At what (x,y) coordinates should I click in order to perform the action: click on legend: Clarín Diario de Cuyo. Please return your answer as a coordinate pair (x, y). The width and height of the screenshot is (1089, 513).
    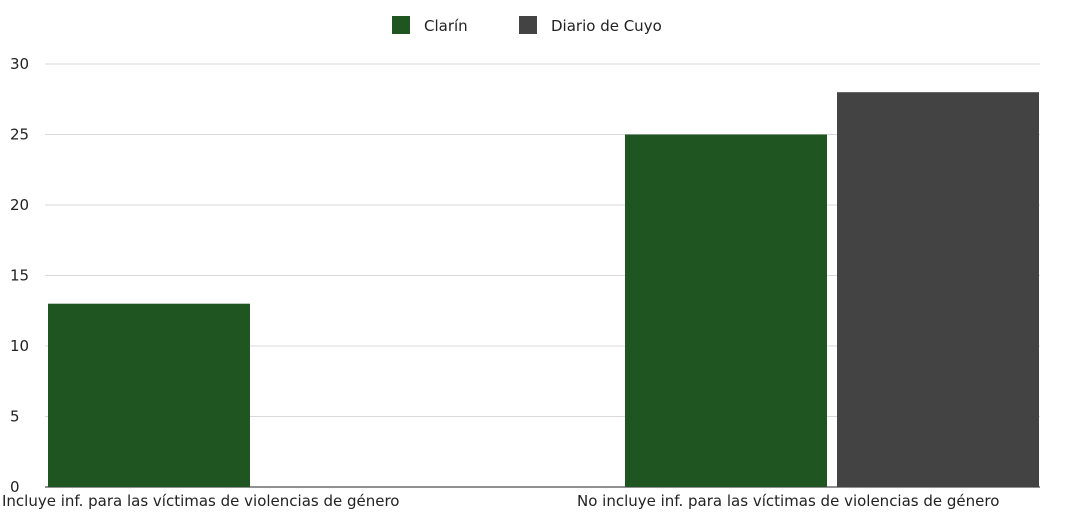
    Looking at the image, I should click on (527, 25).